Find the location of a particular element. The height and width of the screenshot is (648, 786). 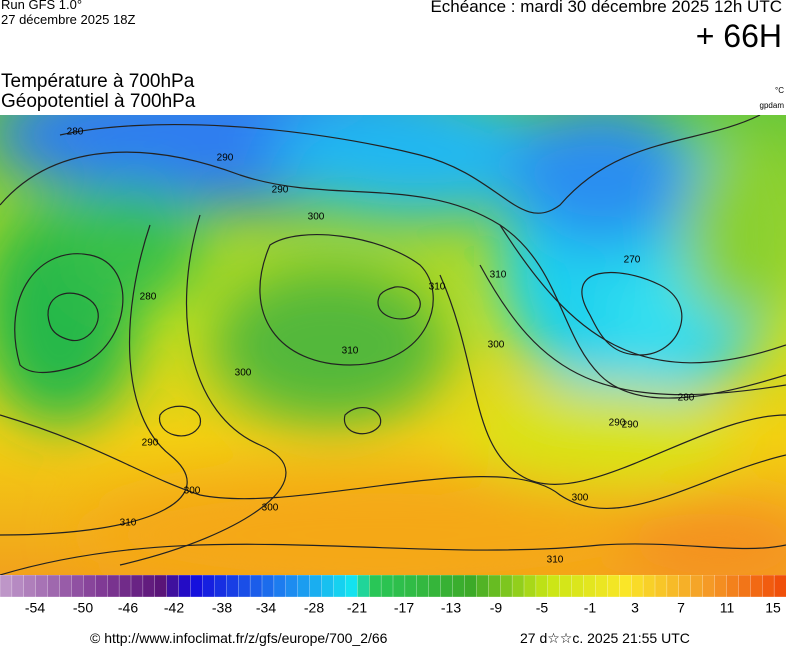

colorbar-label: 15 is located at coordinates (773, 608).